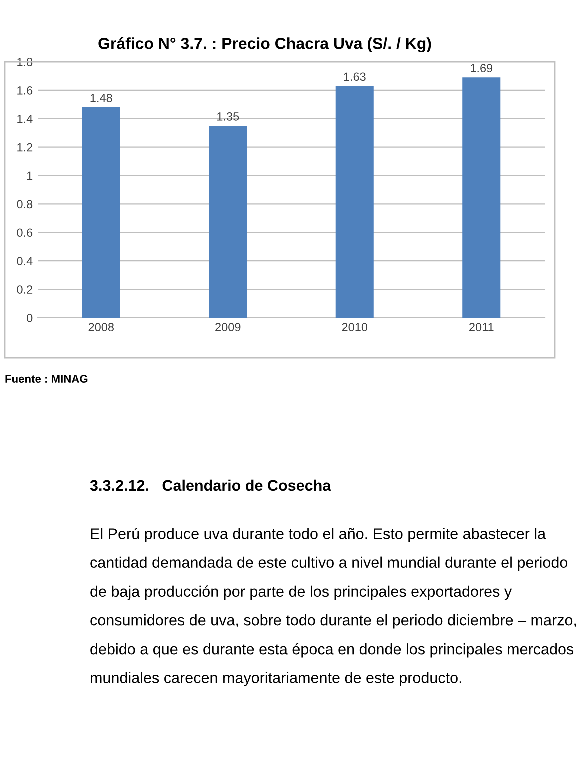 The width and height of the screenshot is (578, 761). Describe the element at coordinates (355, 77) in the screenshot. I see `data-label: 1.63` at that location.